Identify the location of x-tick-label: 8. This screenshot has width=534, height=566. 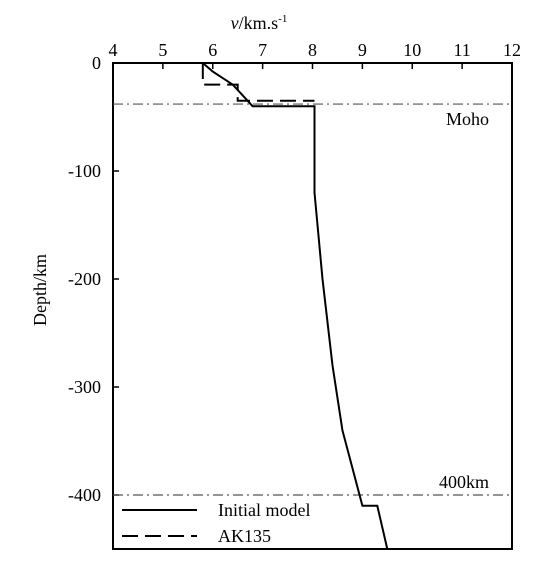
(312, 50).